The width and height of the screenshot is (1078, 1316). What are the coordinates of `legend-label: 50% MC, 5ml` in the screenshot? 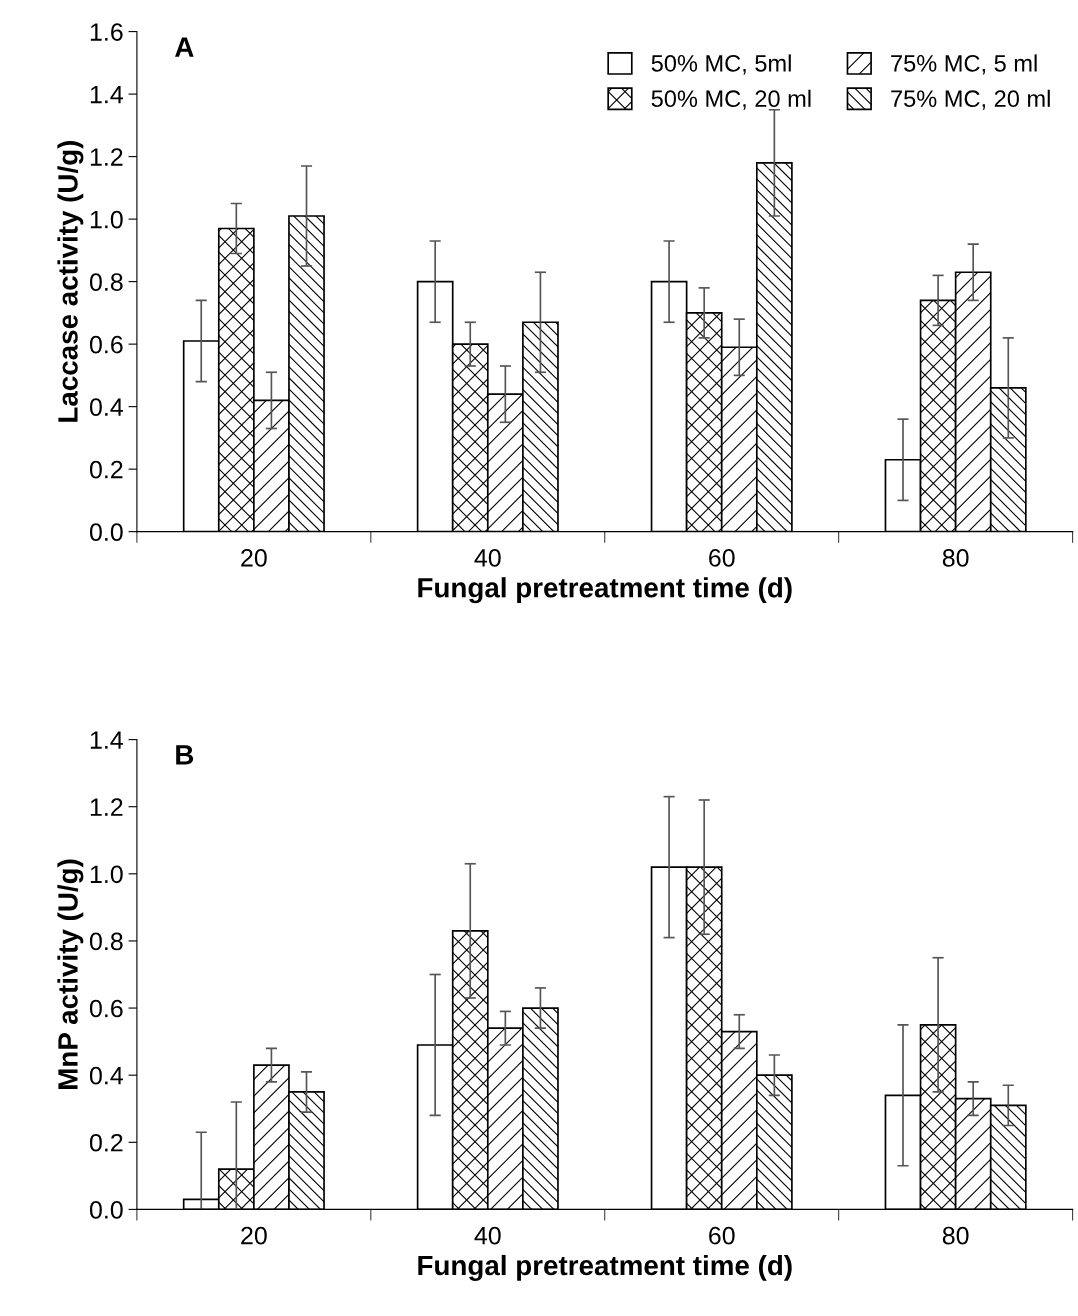 It's located at (721, 64).